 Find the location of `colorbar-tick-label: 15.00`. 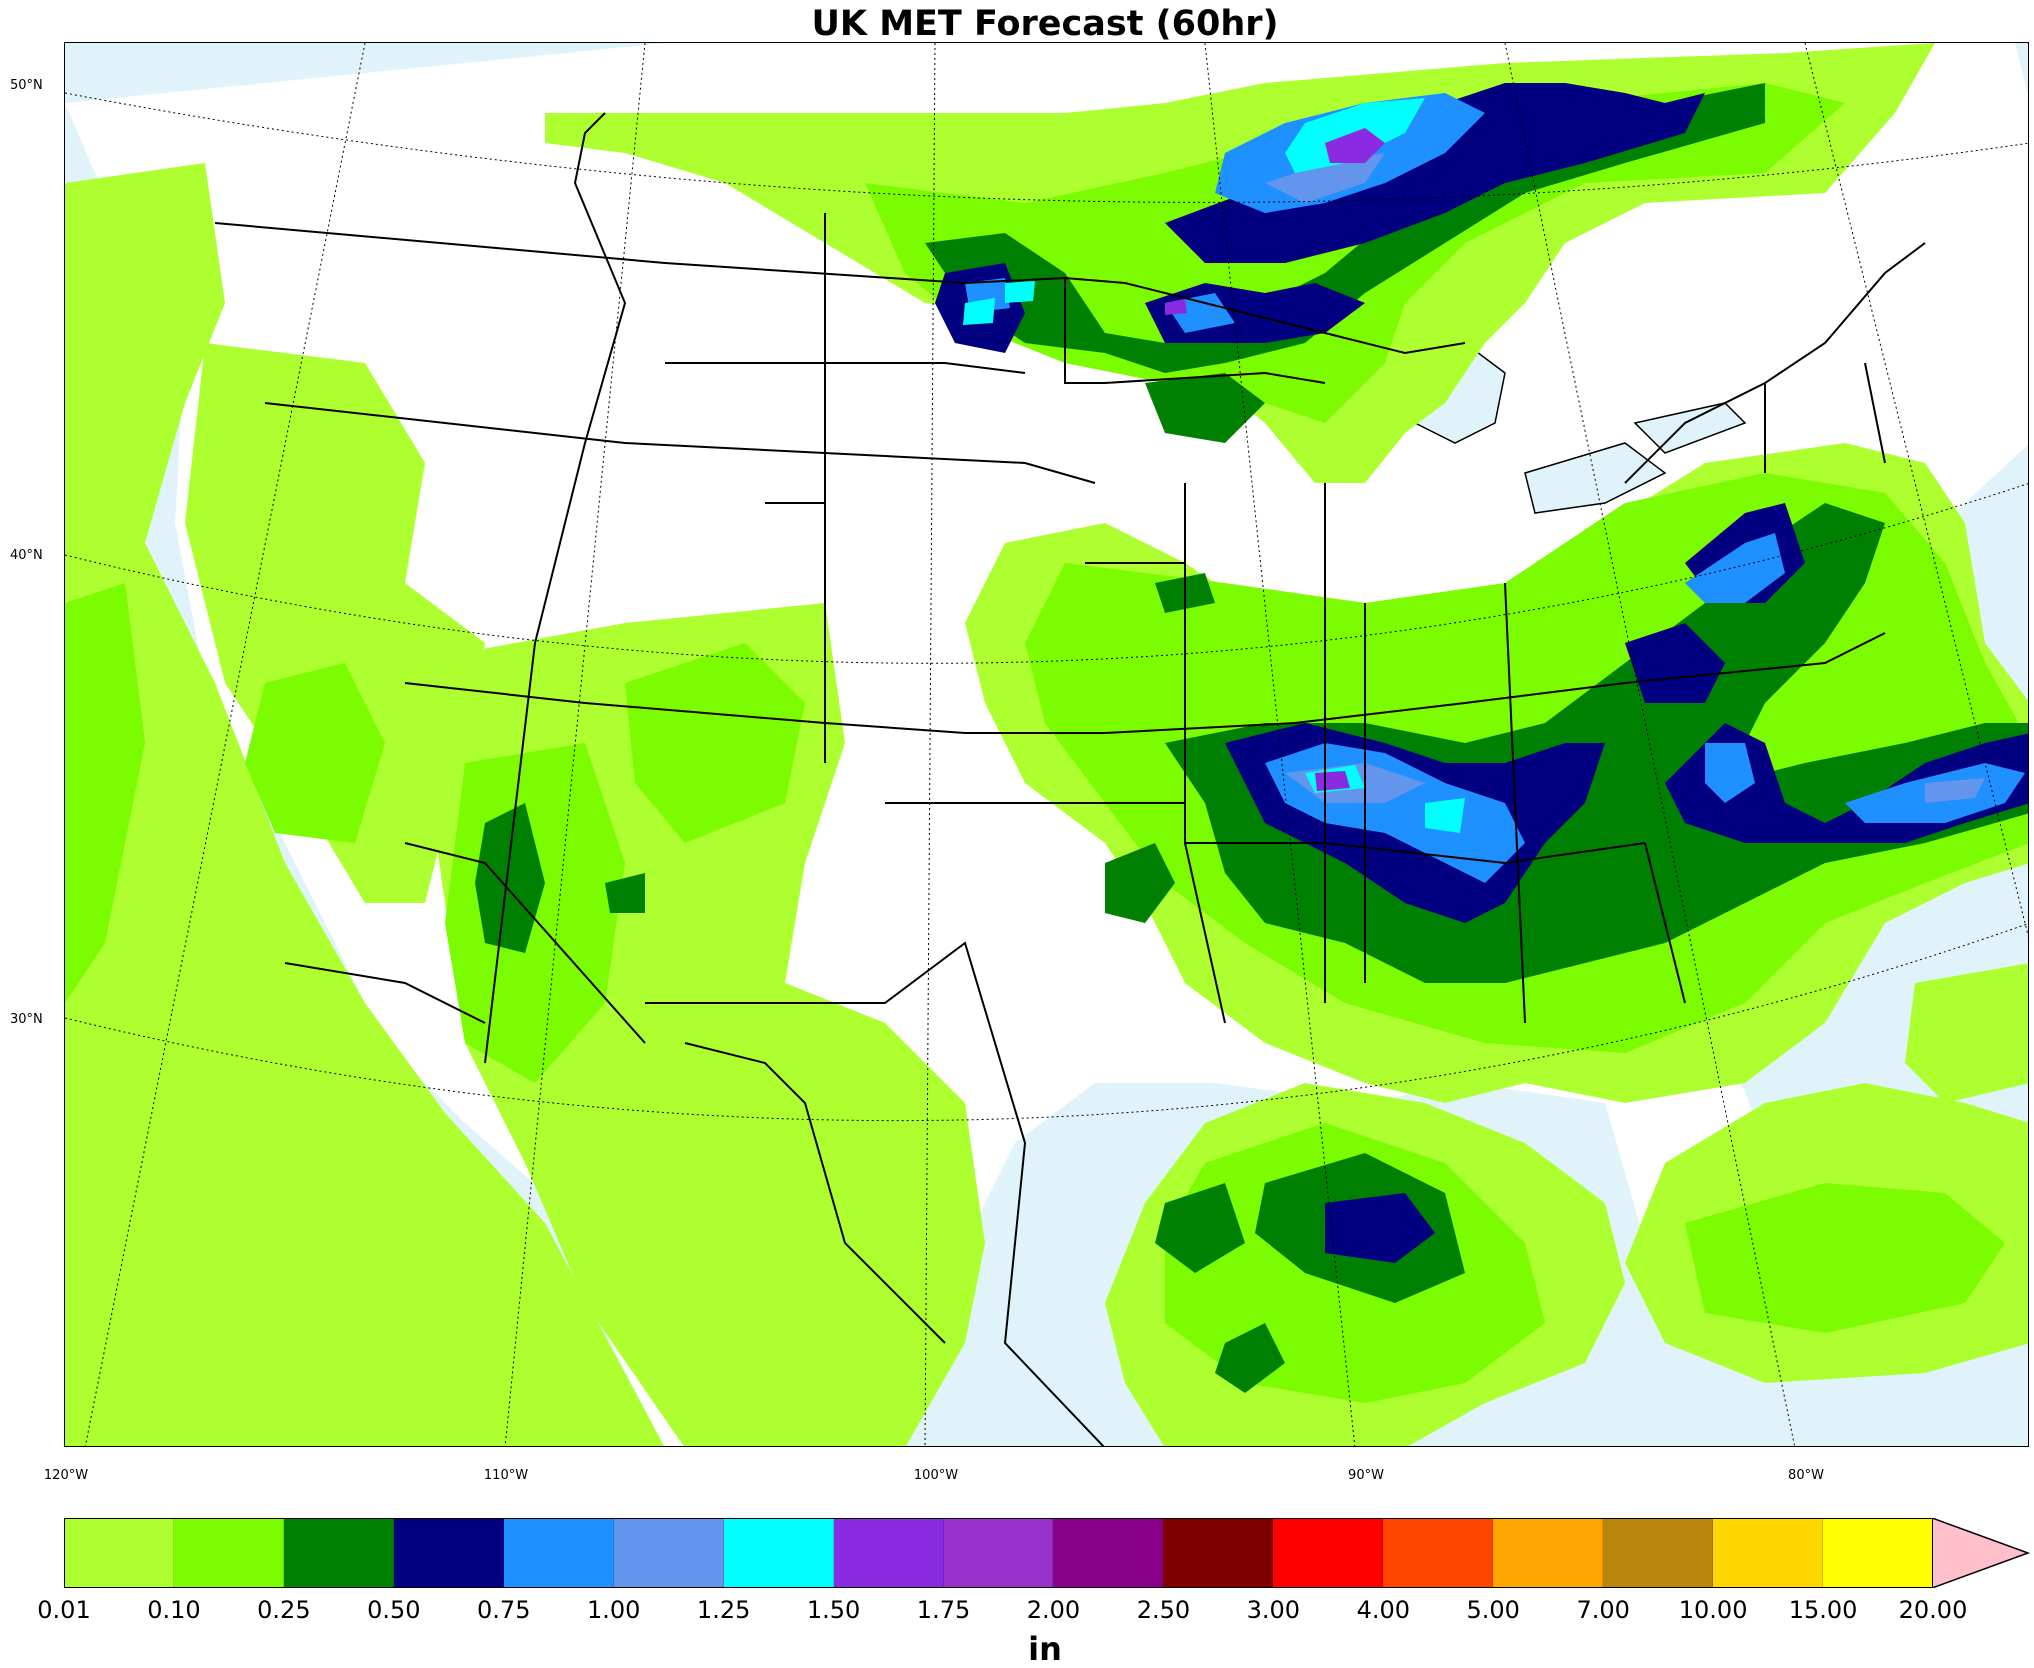

colorbar-tick-label: 15.00 is located at coordinates (1823, 1610).